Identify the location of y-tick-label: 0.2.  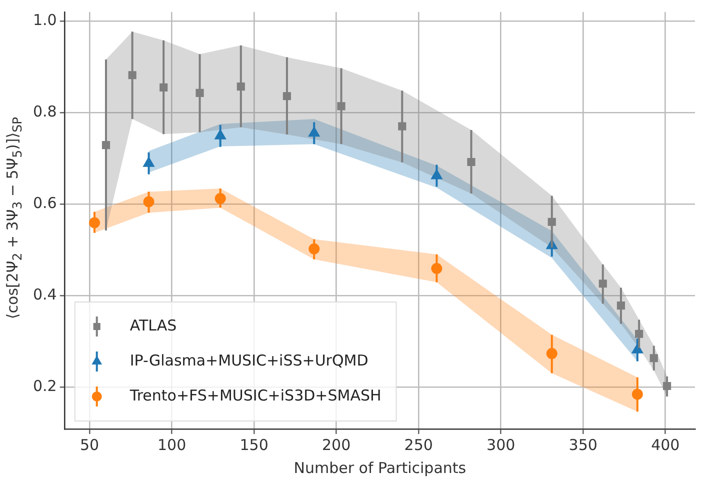
(44, 385).